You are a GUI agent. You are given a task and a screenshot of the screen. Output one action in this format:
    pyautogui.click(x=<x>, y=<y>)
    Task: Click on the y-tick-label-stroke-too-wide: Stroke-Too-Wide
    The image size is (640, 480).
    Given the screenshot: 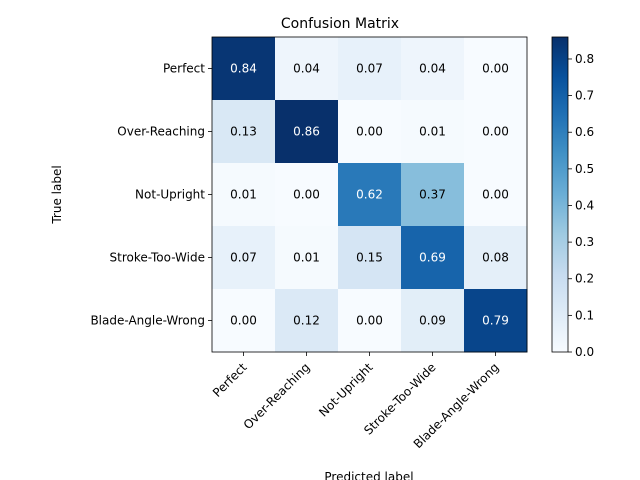 What is the action you would take?
    pyautogui.click(x=157, y=258)
    